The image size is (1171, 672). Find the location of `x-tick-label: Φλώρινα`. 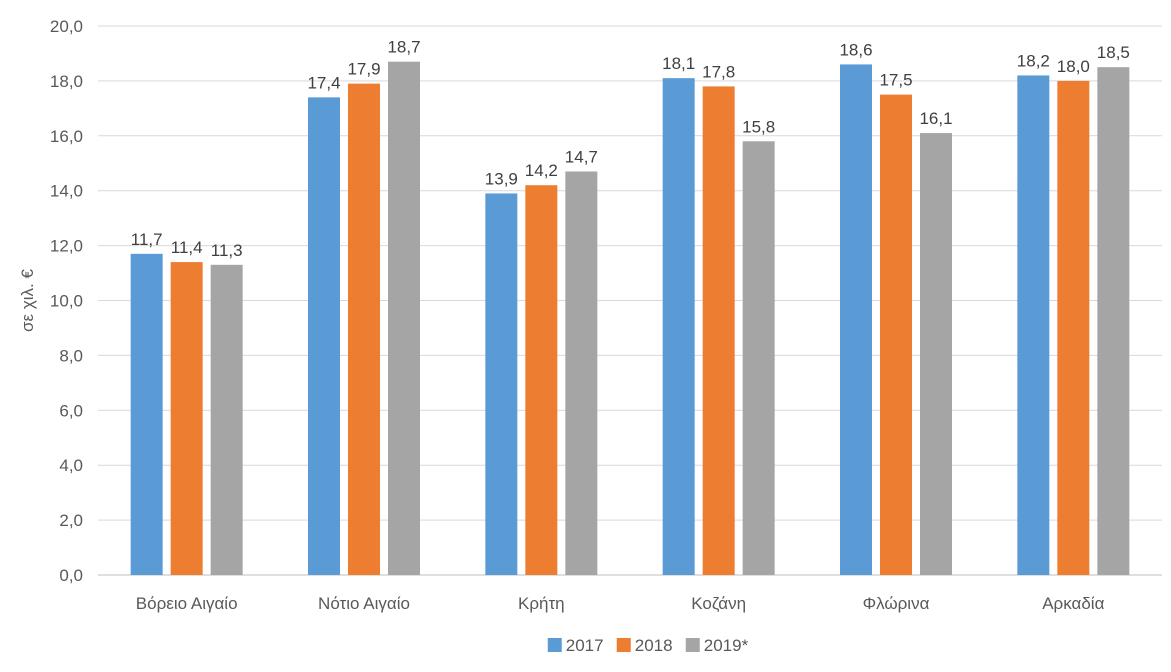

x-tick-label: Φλώρινα is located at coordinates (896, 603).